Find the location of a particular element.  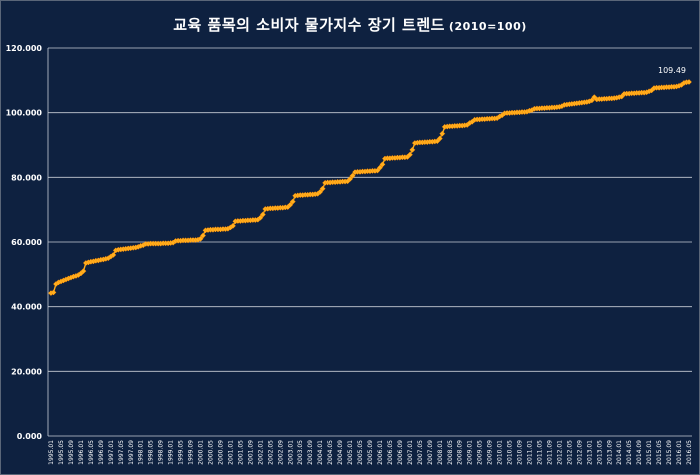

x-tick-label: 2012.09 is located at coordinates (579, 452).